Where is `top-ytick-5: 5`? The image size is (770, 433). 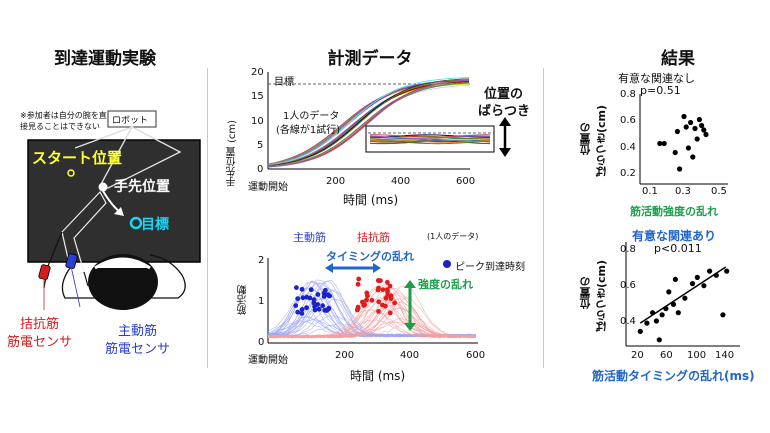 top-ytick-5: 5 is located at coordinates (260, 145).